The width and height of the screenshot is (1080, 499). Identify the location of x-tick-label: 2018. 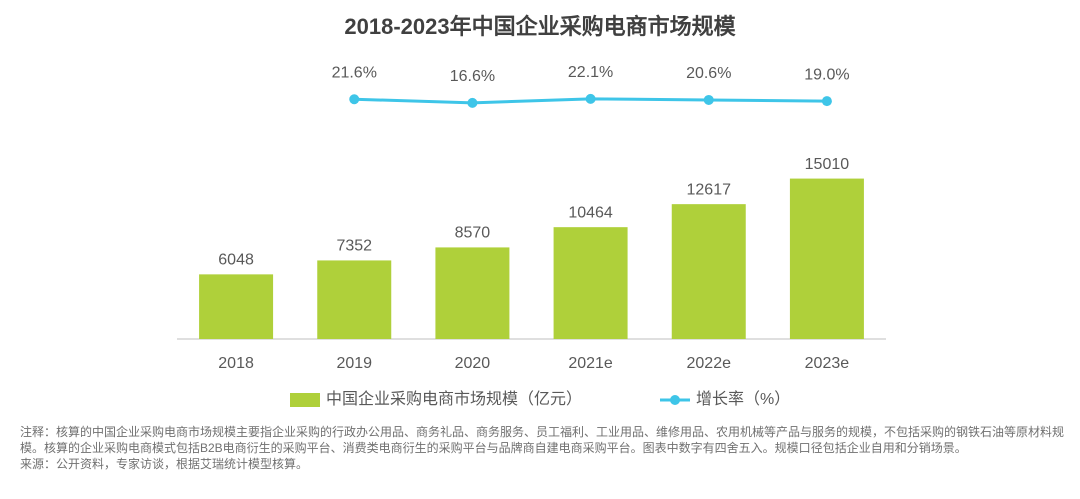
(236, 363).